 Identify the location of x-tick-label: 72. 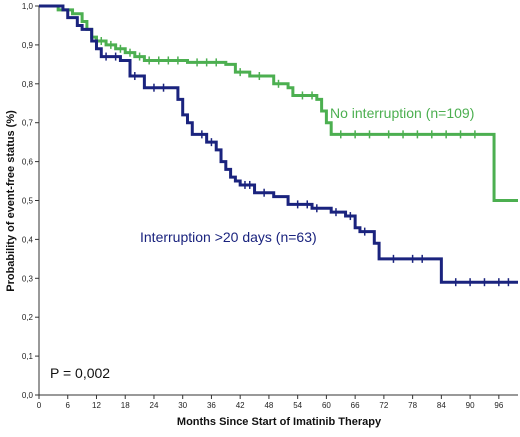
(383, 405).